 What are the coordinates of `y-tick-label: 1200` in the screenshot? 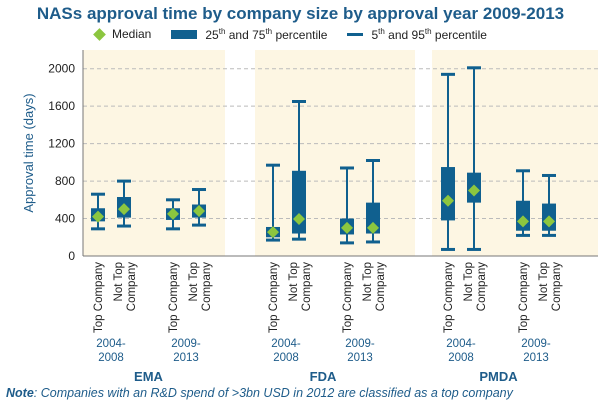 It's located at (61, 144).